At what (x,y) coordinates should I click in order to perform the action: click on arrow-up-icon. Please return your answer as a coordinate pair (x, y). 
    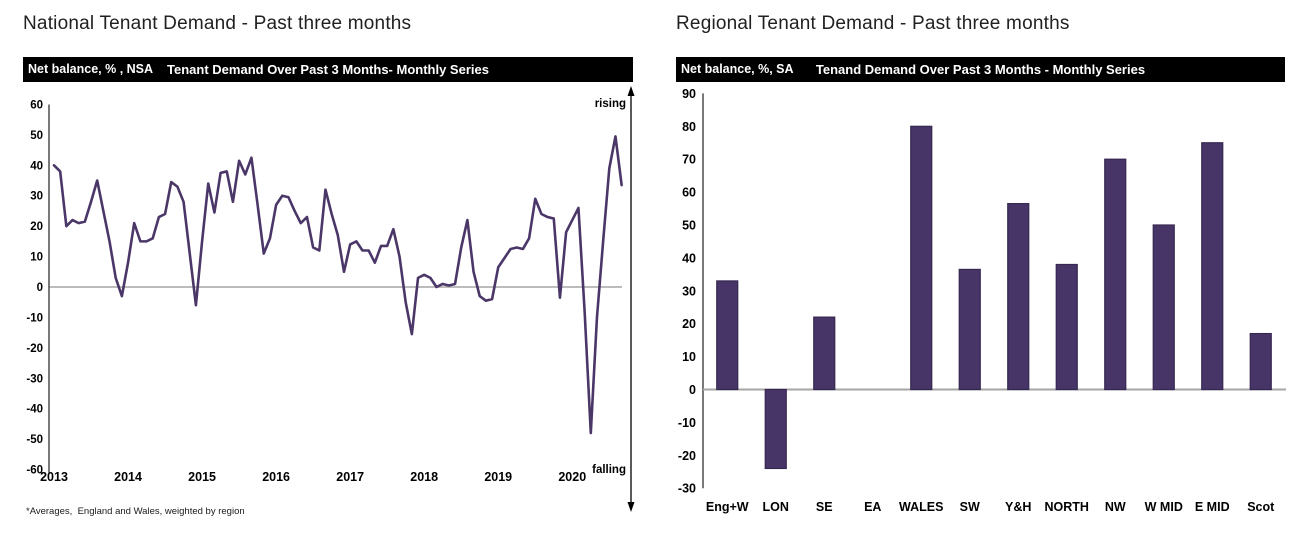
    Looking at the image, I should click on (631, 91).